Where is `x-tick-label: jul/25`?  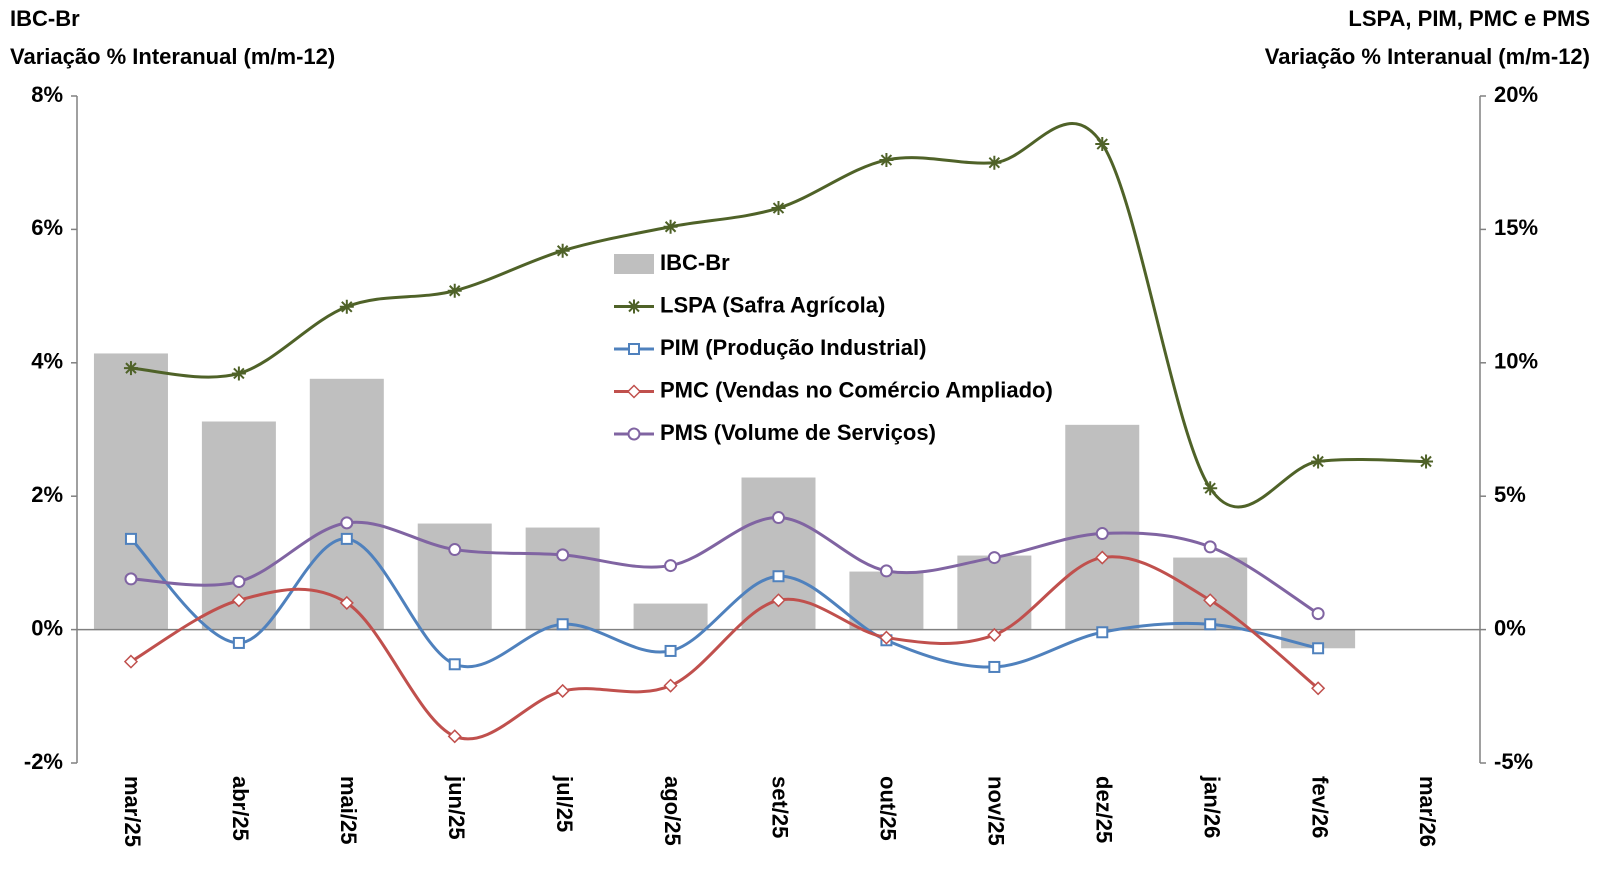
x-tick-label: jul/25 is located at coordinates (564, 803).